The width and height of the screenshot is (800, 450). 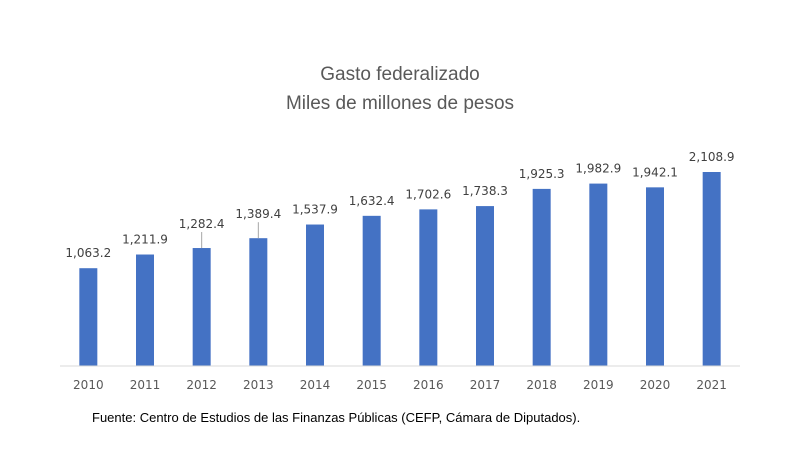 What do you see at coordinates (711, 269) in the screenshot?
I see `bar-2021` at bounding box center [711, 269].